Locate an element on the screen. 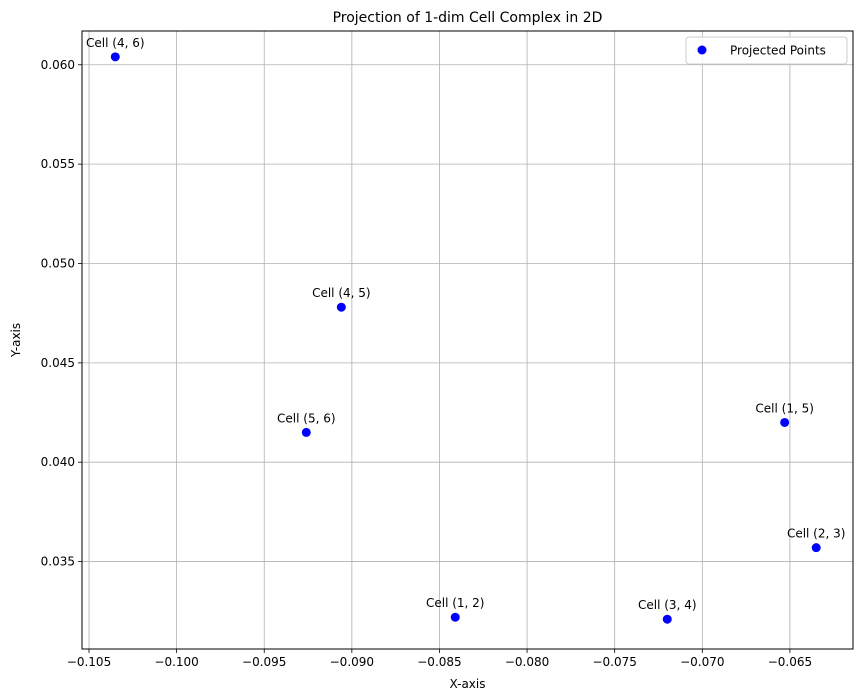  x-tick-label: −0.095 is located at coordinates (264, 662).